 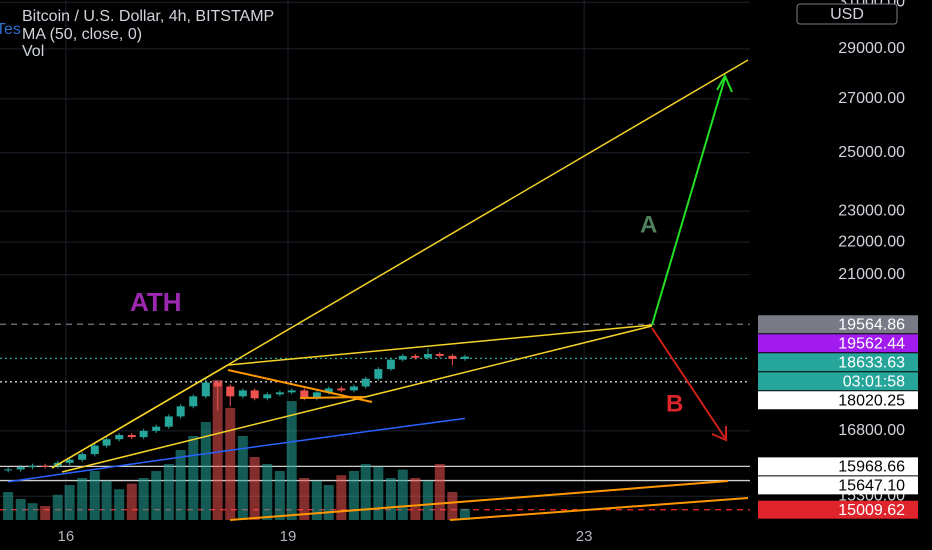 I want to click on price-badge-label: 19562.44, so click(x=871, y=343).